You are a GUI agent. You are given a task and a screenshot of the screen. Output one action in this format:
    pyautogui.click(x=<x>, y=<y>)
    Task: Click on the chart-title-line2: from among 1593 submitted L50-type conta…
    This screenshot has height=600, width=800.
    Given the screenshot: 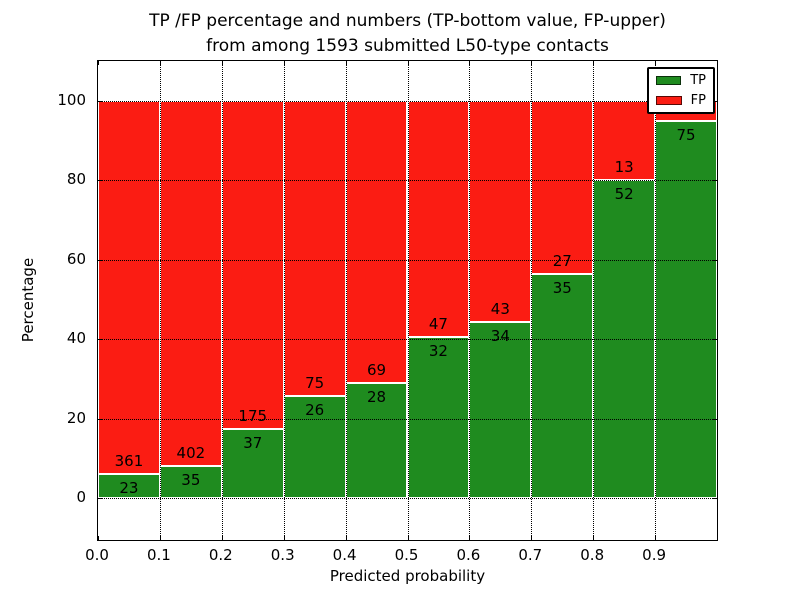 What is the action you would take?
    pyautogui.click(x=407, y=46)
    